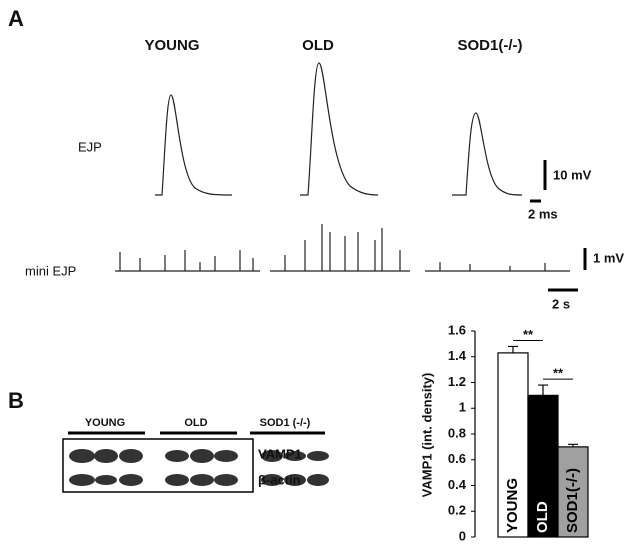 The image size is (641, 552). Describe the element at coordinates (457, 458) in the screenshot. I see `y-tick-label: 0.6` at that location.